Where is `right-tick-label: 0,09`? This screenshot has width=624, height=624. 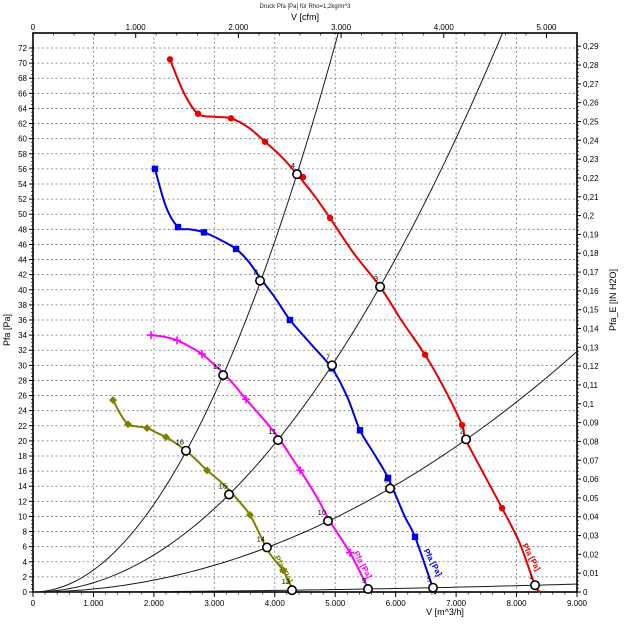
right-tick-label: 0,09 is located at coordinates (591, 423).